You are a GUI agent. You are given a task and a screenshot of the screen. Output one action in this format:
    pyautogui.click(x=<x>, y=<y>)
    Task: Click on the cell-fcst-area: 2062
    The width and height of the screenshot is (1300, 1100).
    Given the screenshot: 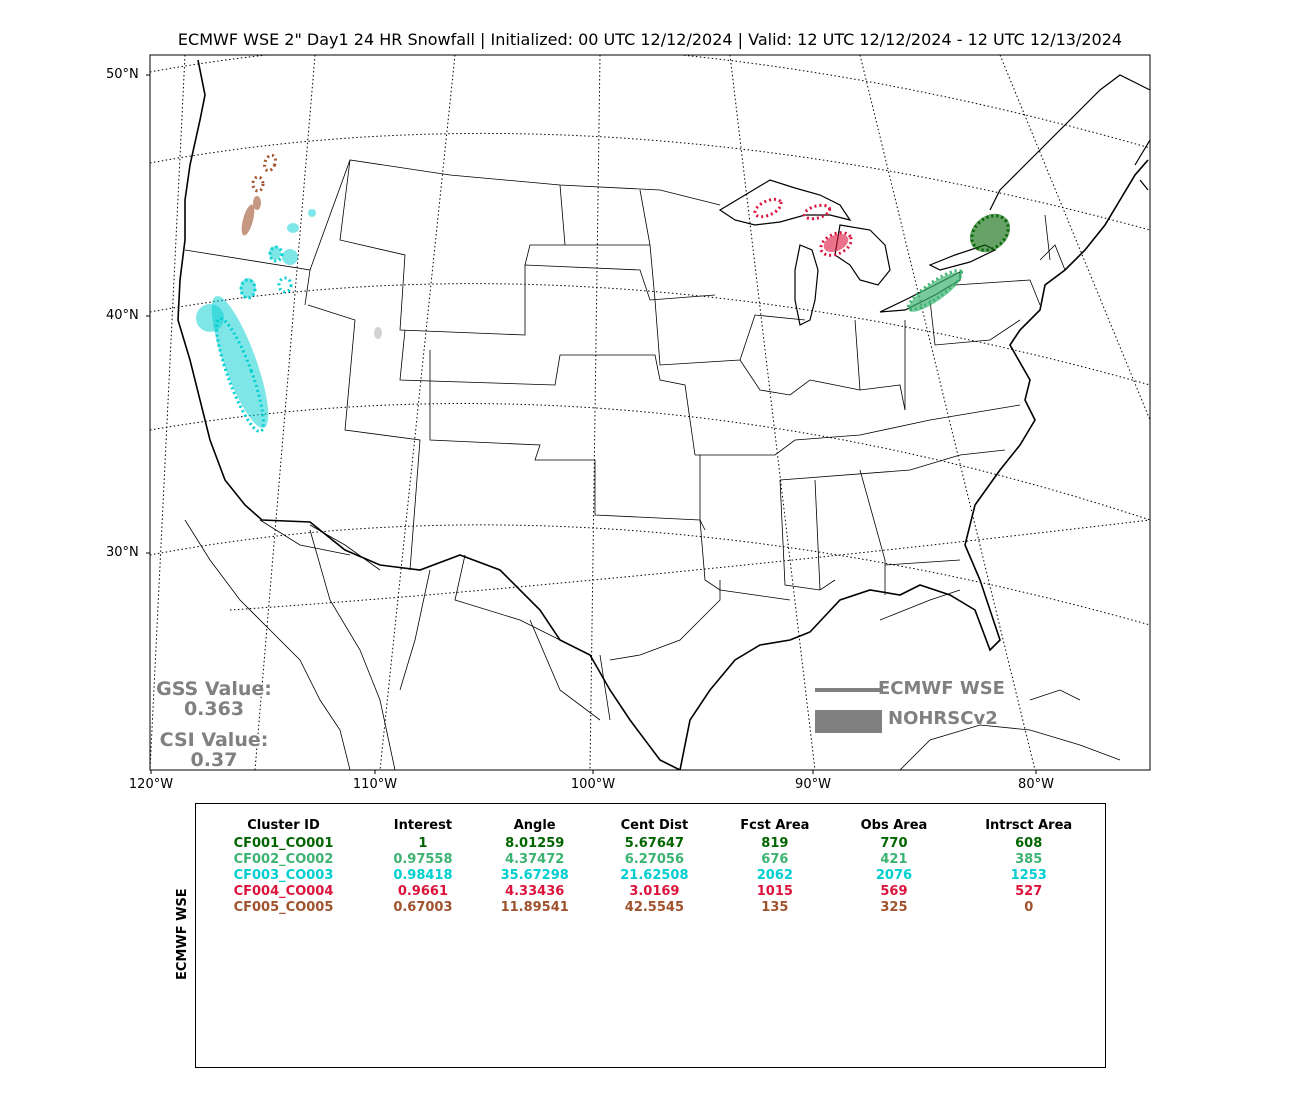 What is the action you would take?
    pyautogui.click(x=774, y=875)
    